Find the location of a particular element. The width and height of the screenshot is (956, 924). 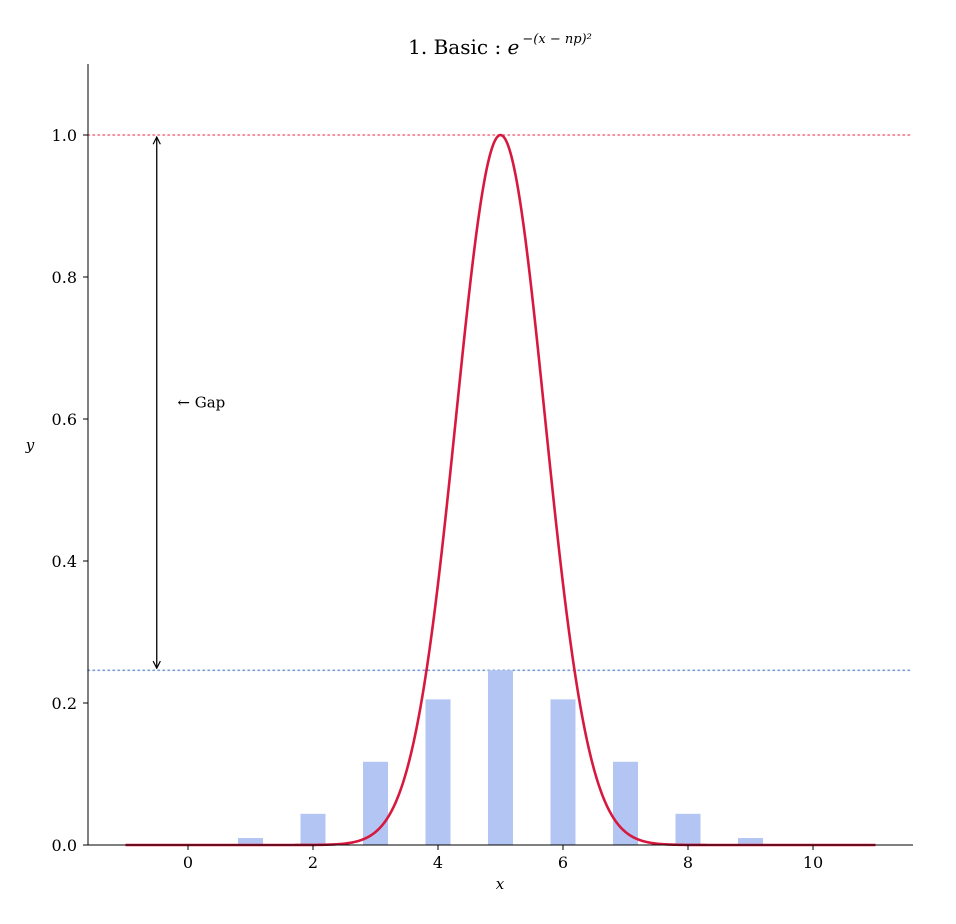

y-tick-label-0: 0.0 is located at coordinates (64, 845).